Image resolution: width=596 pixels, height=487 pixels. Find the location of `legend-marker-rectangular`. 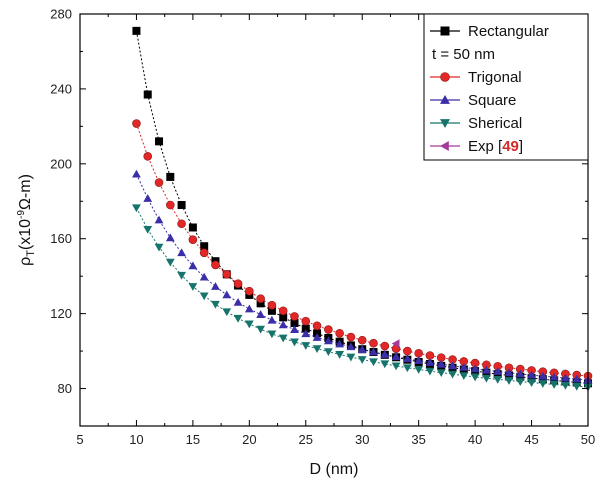

legend-marker-rectangular is located at coordinates (445, 31).